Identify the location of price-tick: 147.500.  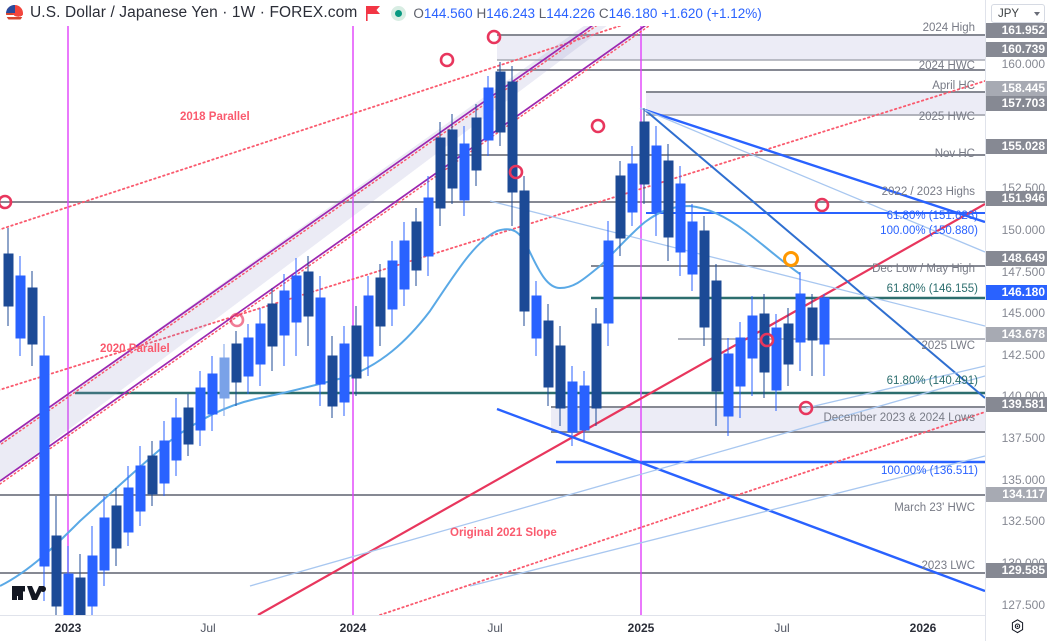
(1023, 272).